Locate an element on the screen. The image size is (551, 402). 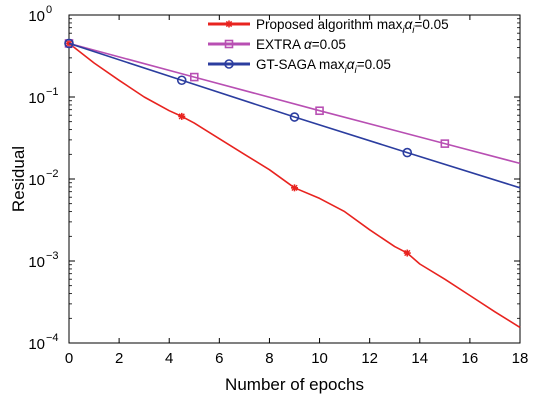
legend-label: EXTRA α=0.05 is located at coordinates (301, 44).